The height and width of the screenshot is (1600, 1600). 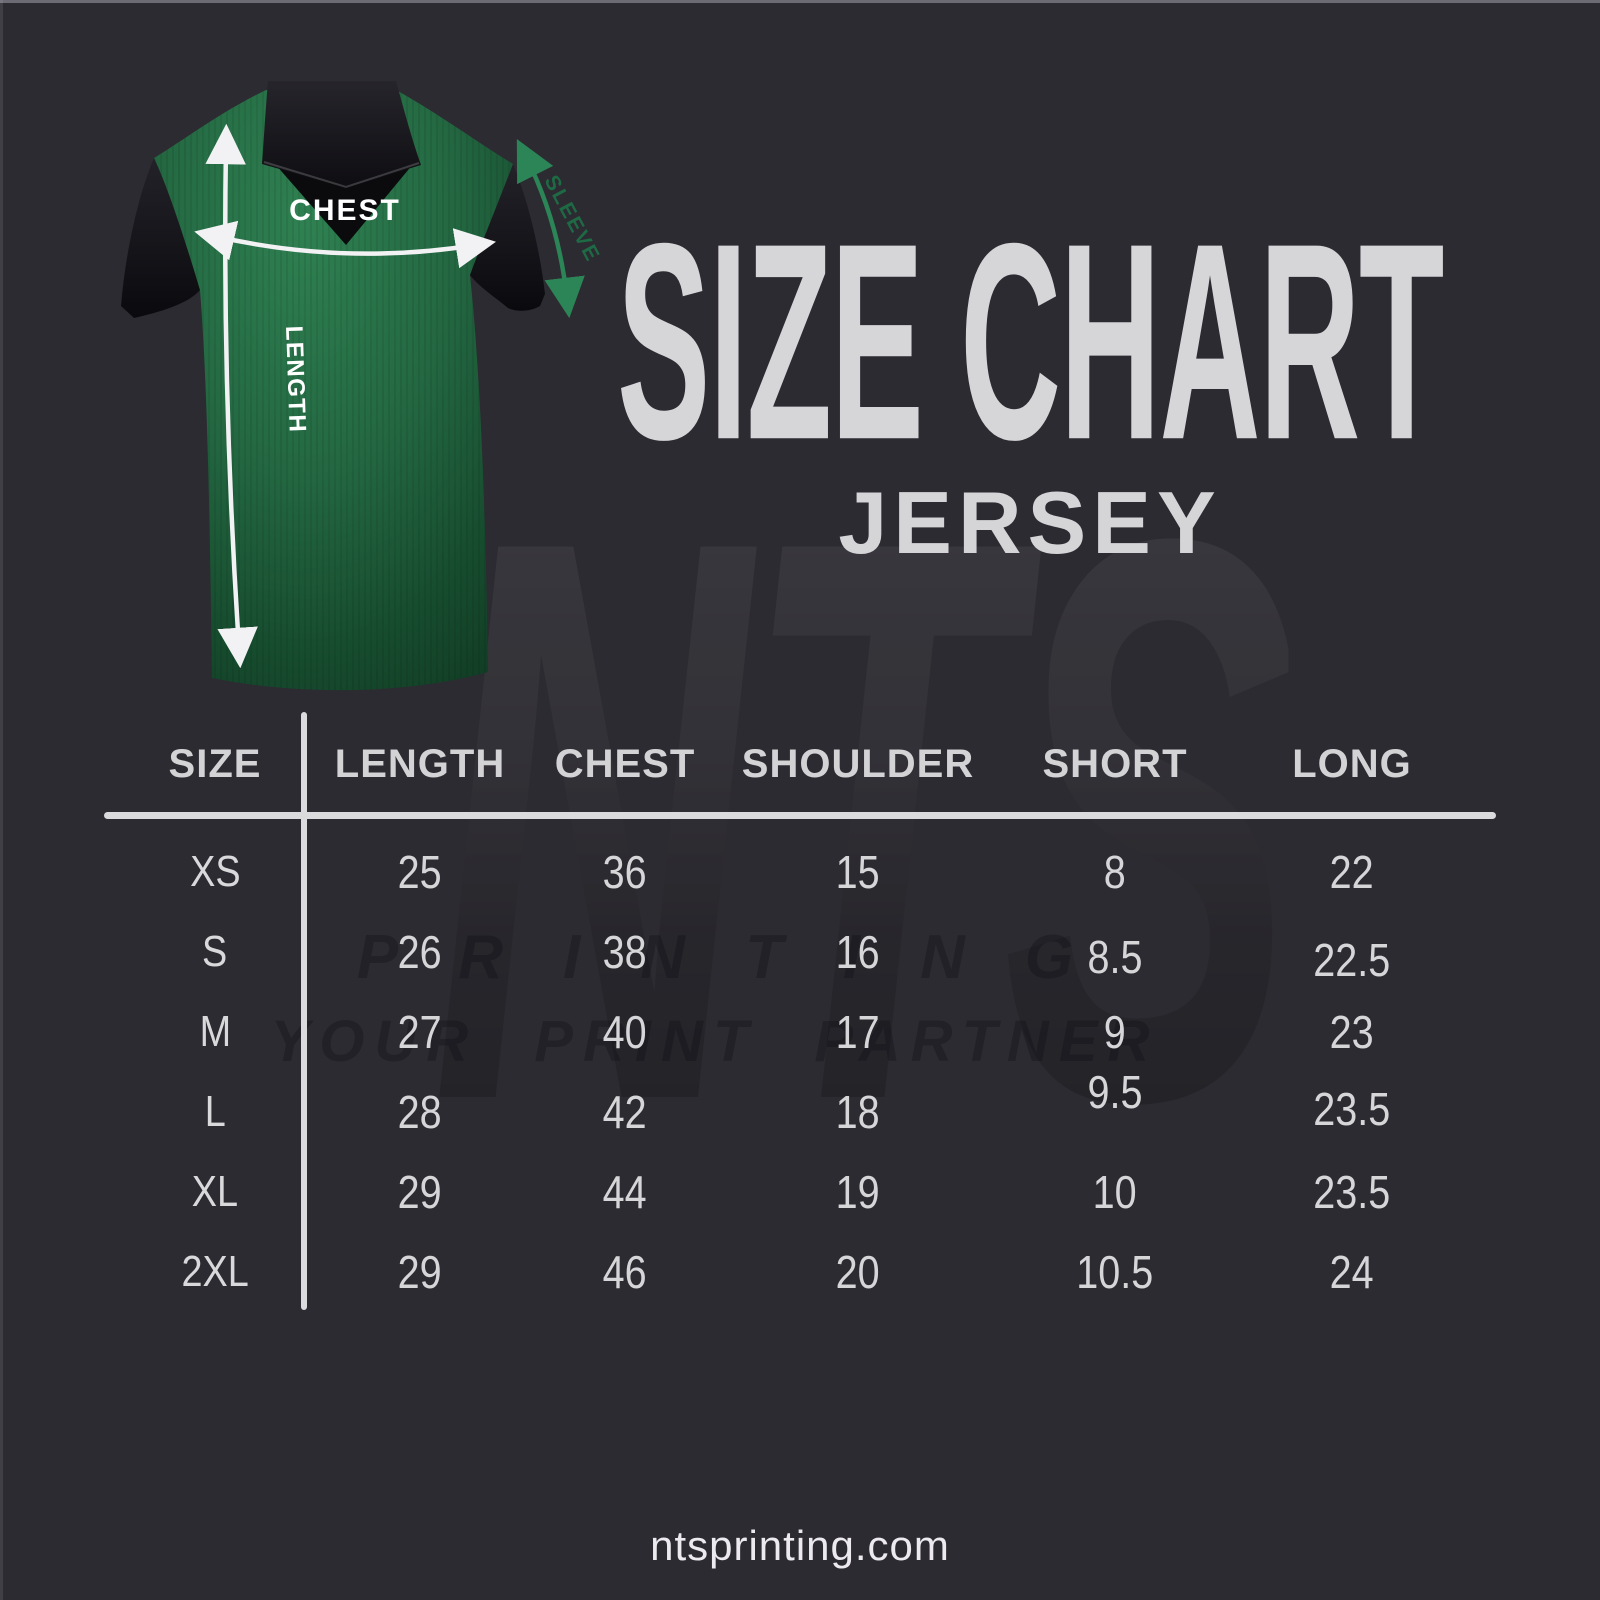 I want to click on length-measure-arrow, so click(x=231, y=396).